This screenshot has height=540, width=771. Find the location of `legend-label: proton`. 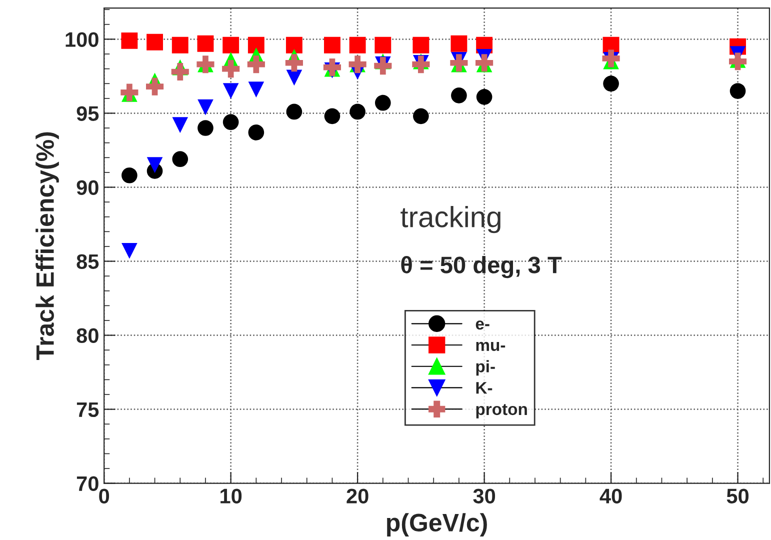

legend-label: proton is located at coordinates (501, 411).